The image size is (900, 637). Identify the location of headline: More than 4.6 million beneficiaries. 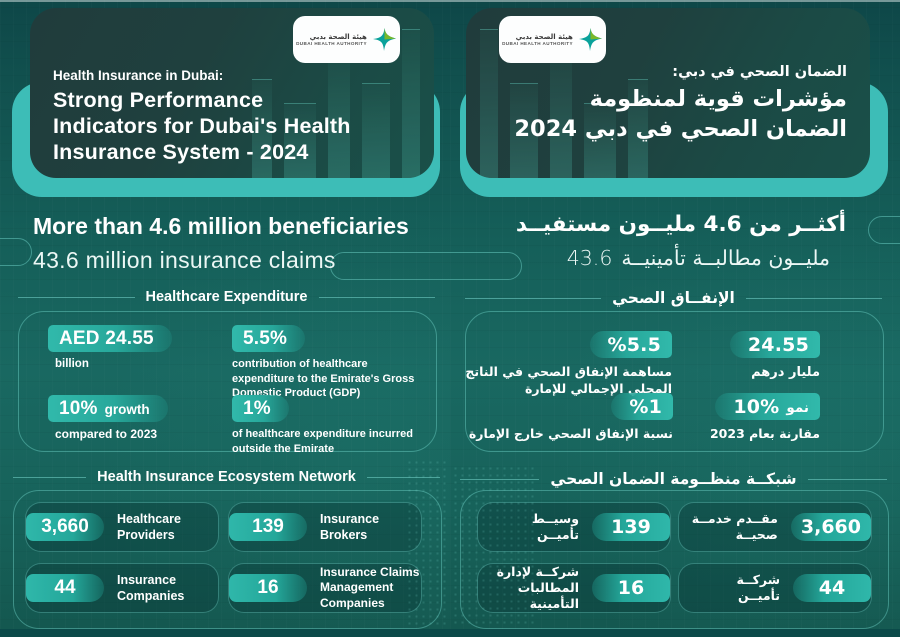
(221, 226).